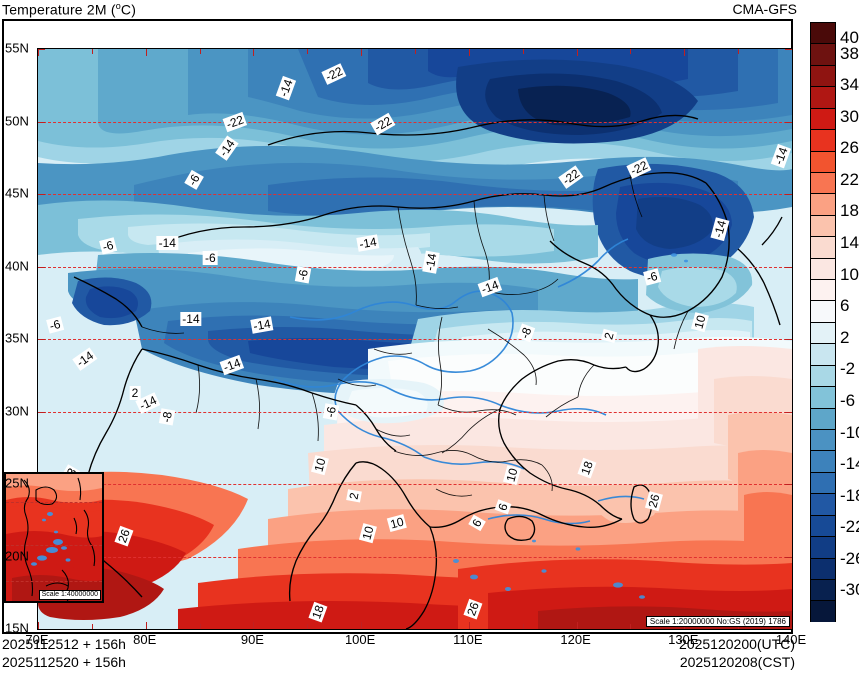  I want to click on inset-map: Scale 1:40000000, so click(54, 537).